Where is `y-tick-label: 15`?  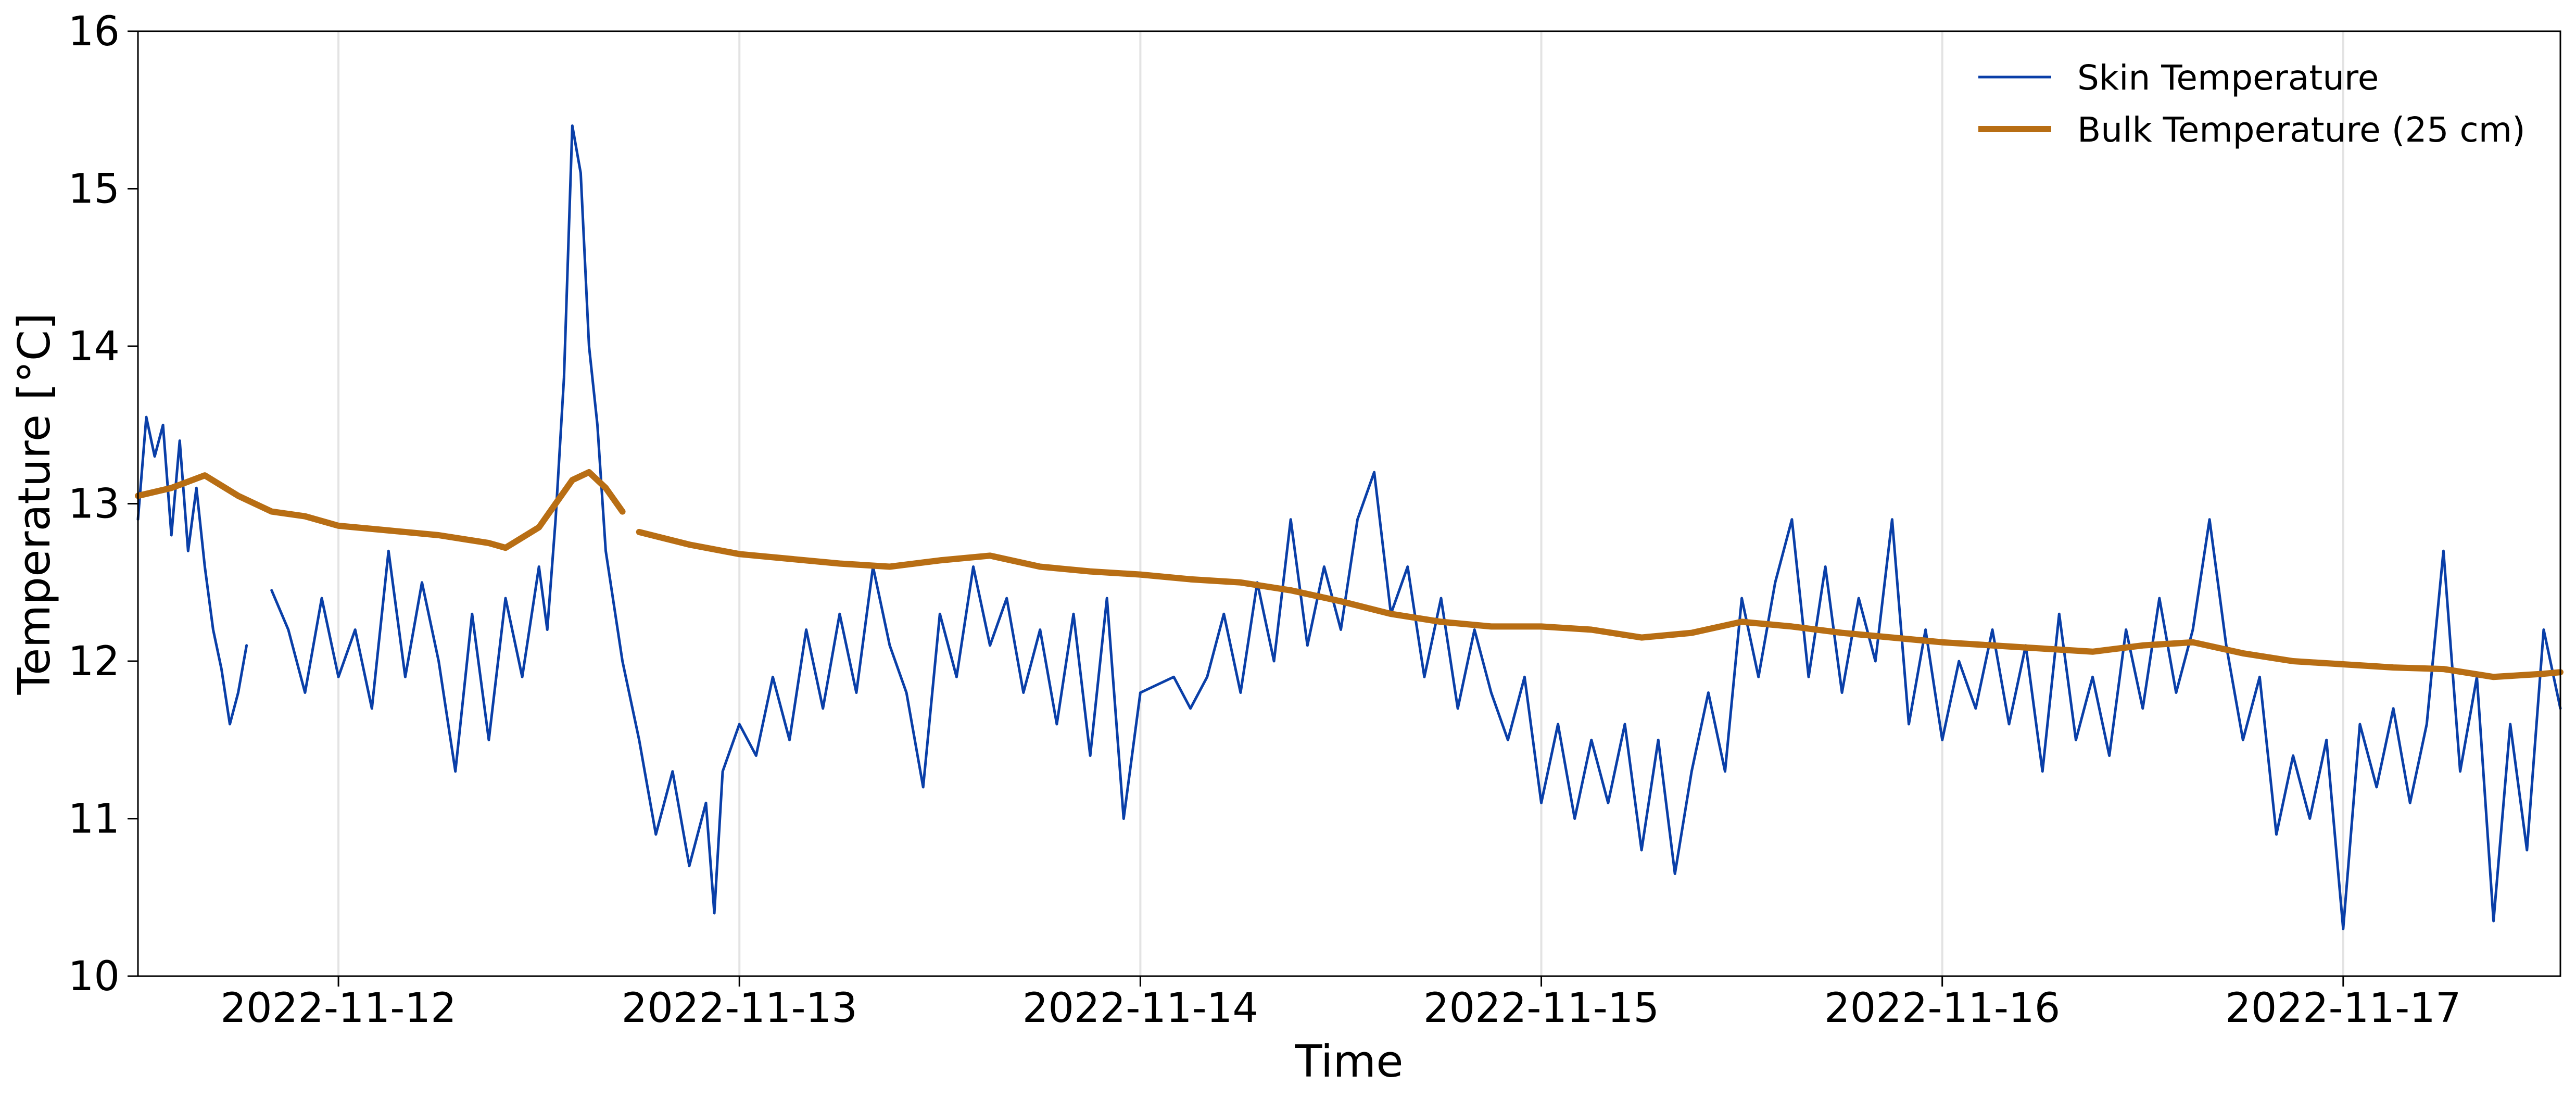 y-tick-label: 15 is located at coordinates (94, 189).